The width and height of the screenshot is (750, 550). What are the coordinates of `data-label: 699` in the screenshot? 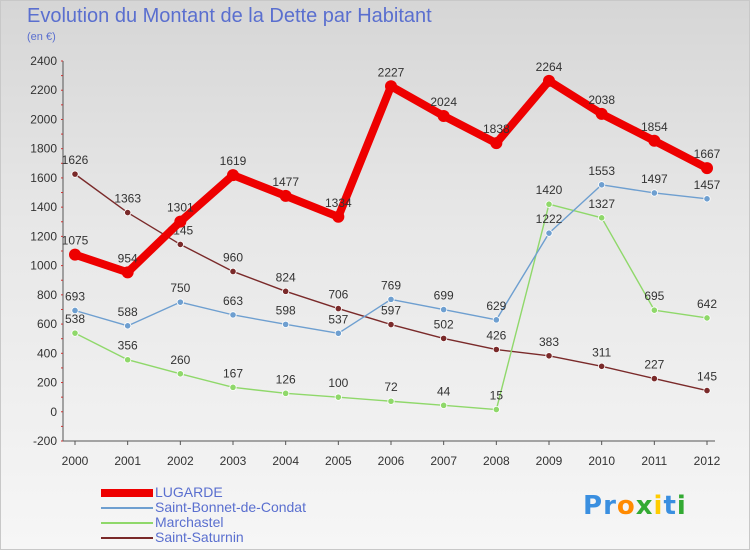 It's located at (444, 296).